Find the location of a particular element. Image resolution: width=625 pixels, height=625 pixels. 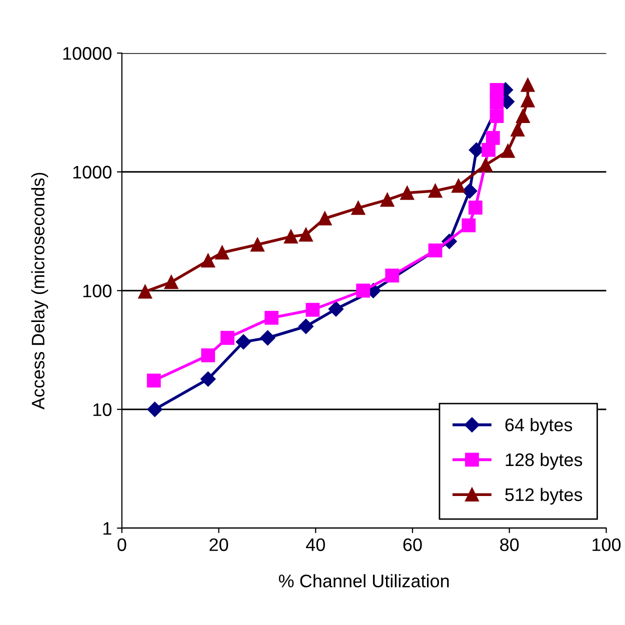

y-axis-title: Access Delay (microseconds) is located at coordinates (39, 291).